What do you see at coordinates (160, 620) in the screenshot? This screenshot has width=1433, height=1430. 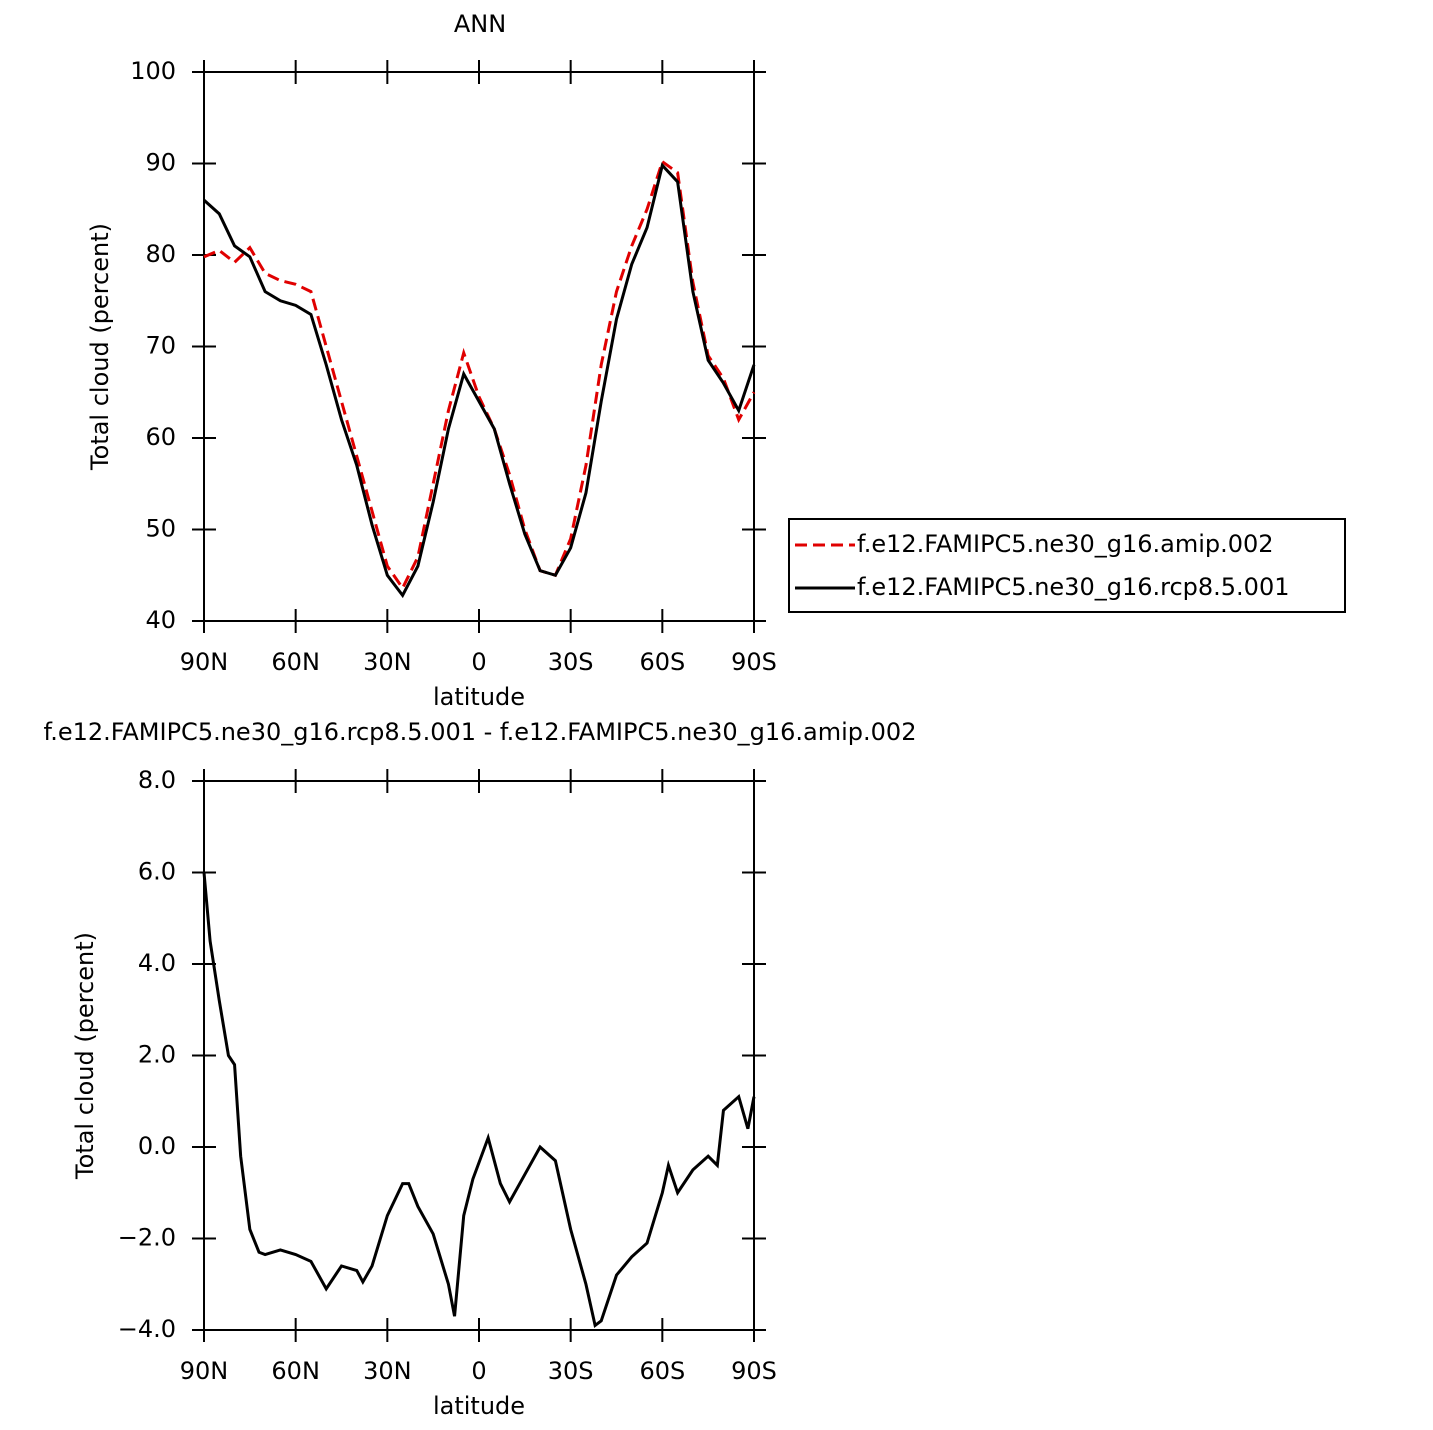 I see `y-tick-label: 40` at bounding box center [160, 620].